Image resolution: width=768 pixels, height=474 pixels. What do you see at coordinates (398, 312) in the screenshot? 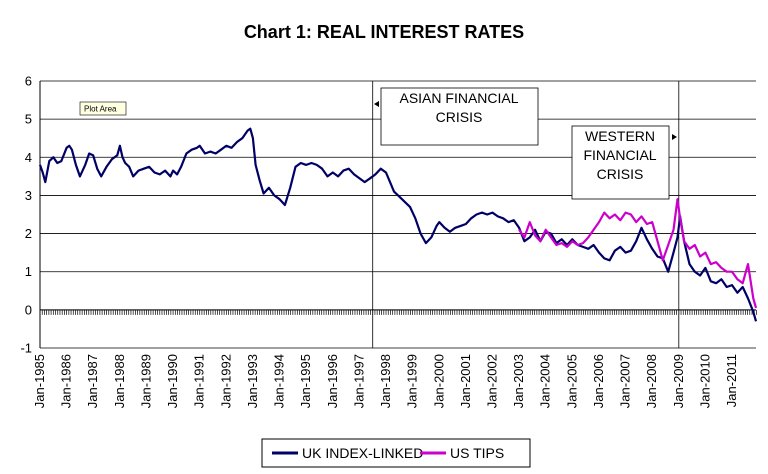
I see `x-axis-ticks` at bounding box center [398, 312].